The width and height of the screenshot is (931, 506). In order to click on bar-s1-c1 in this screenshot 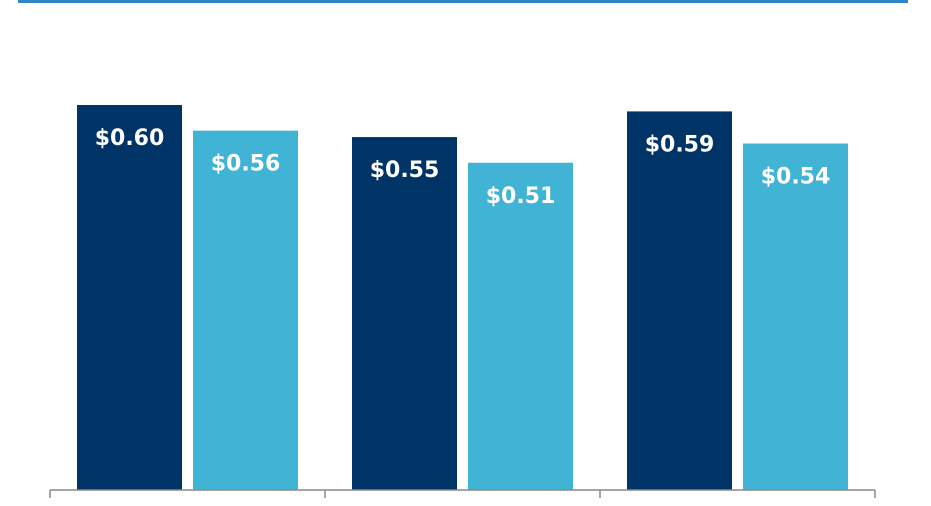, I will do `click(129, 297)`.